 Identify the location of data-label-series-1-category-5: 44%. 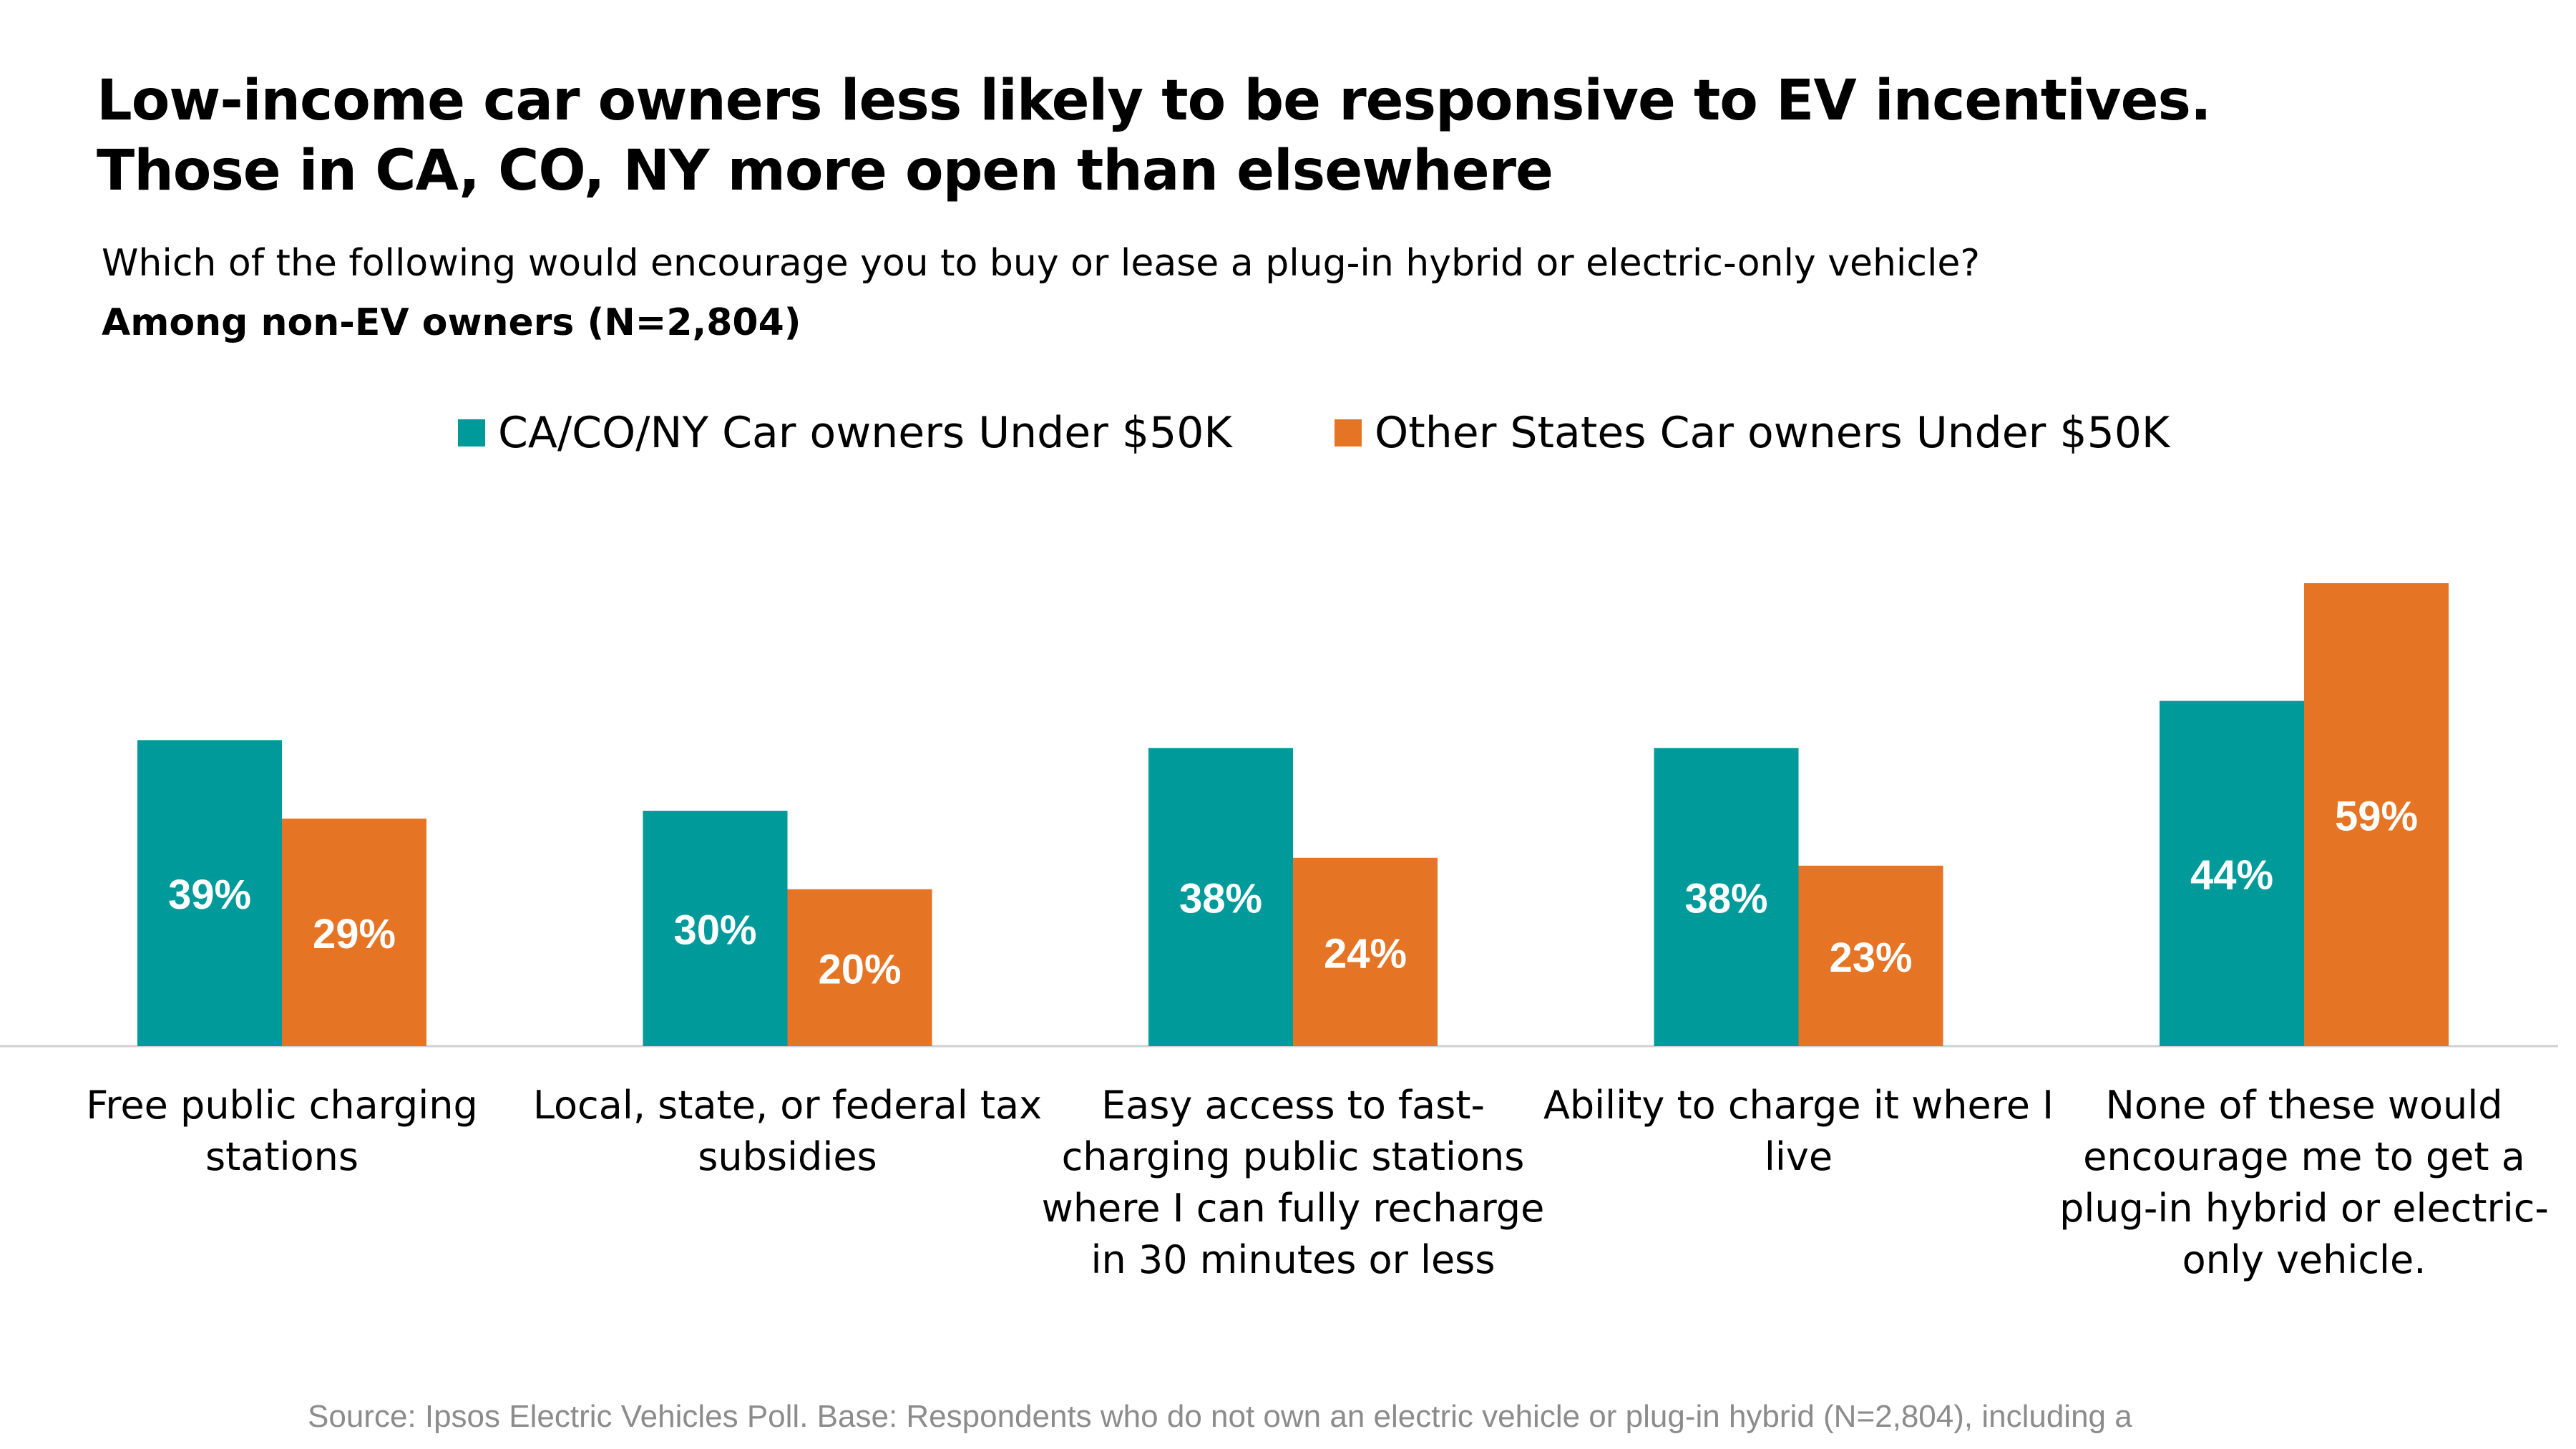
(2231, 875).